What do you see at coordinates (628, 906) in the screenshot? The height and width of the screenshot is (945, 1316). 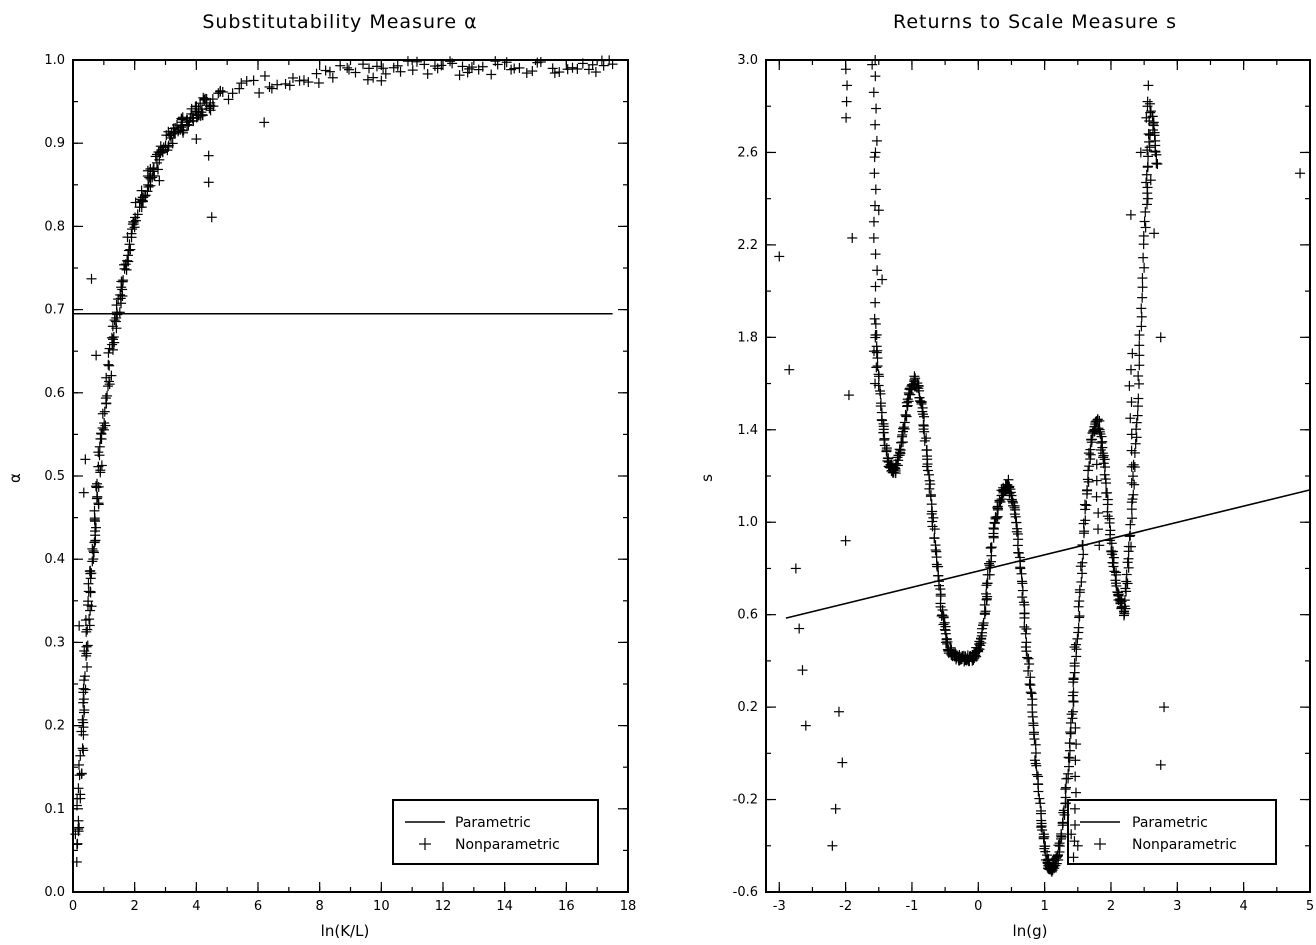 I see `left-xtick-label: 18` at bounding box center [628, 906].